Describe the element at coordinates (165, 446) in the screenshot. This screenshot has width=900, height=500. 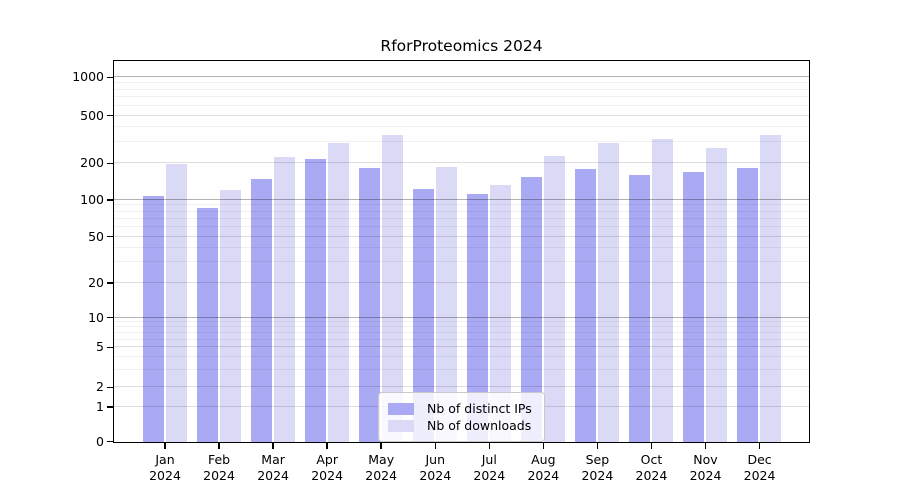
I see `x-tick-mark-jan` at that location.